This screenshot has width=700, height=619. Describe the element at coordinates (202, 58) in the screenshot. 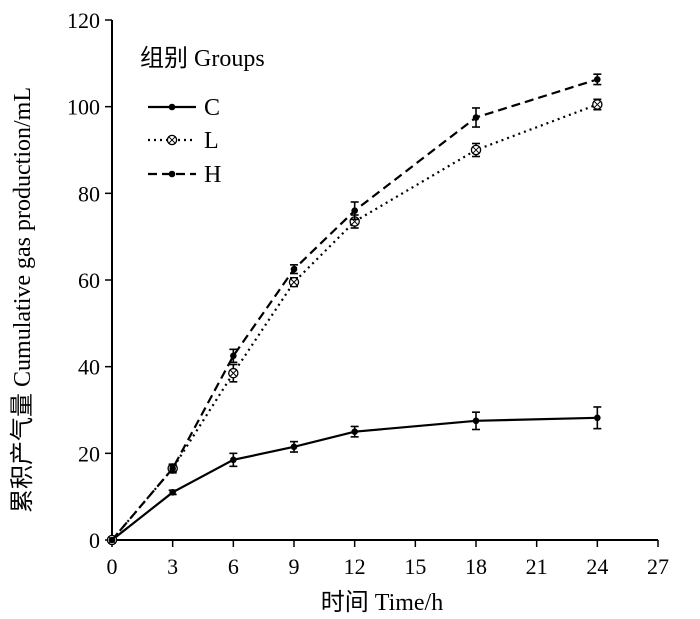

I see `legend-title: 组别 Groups` at that location.